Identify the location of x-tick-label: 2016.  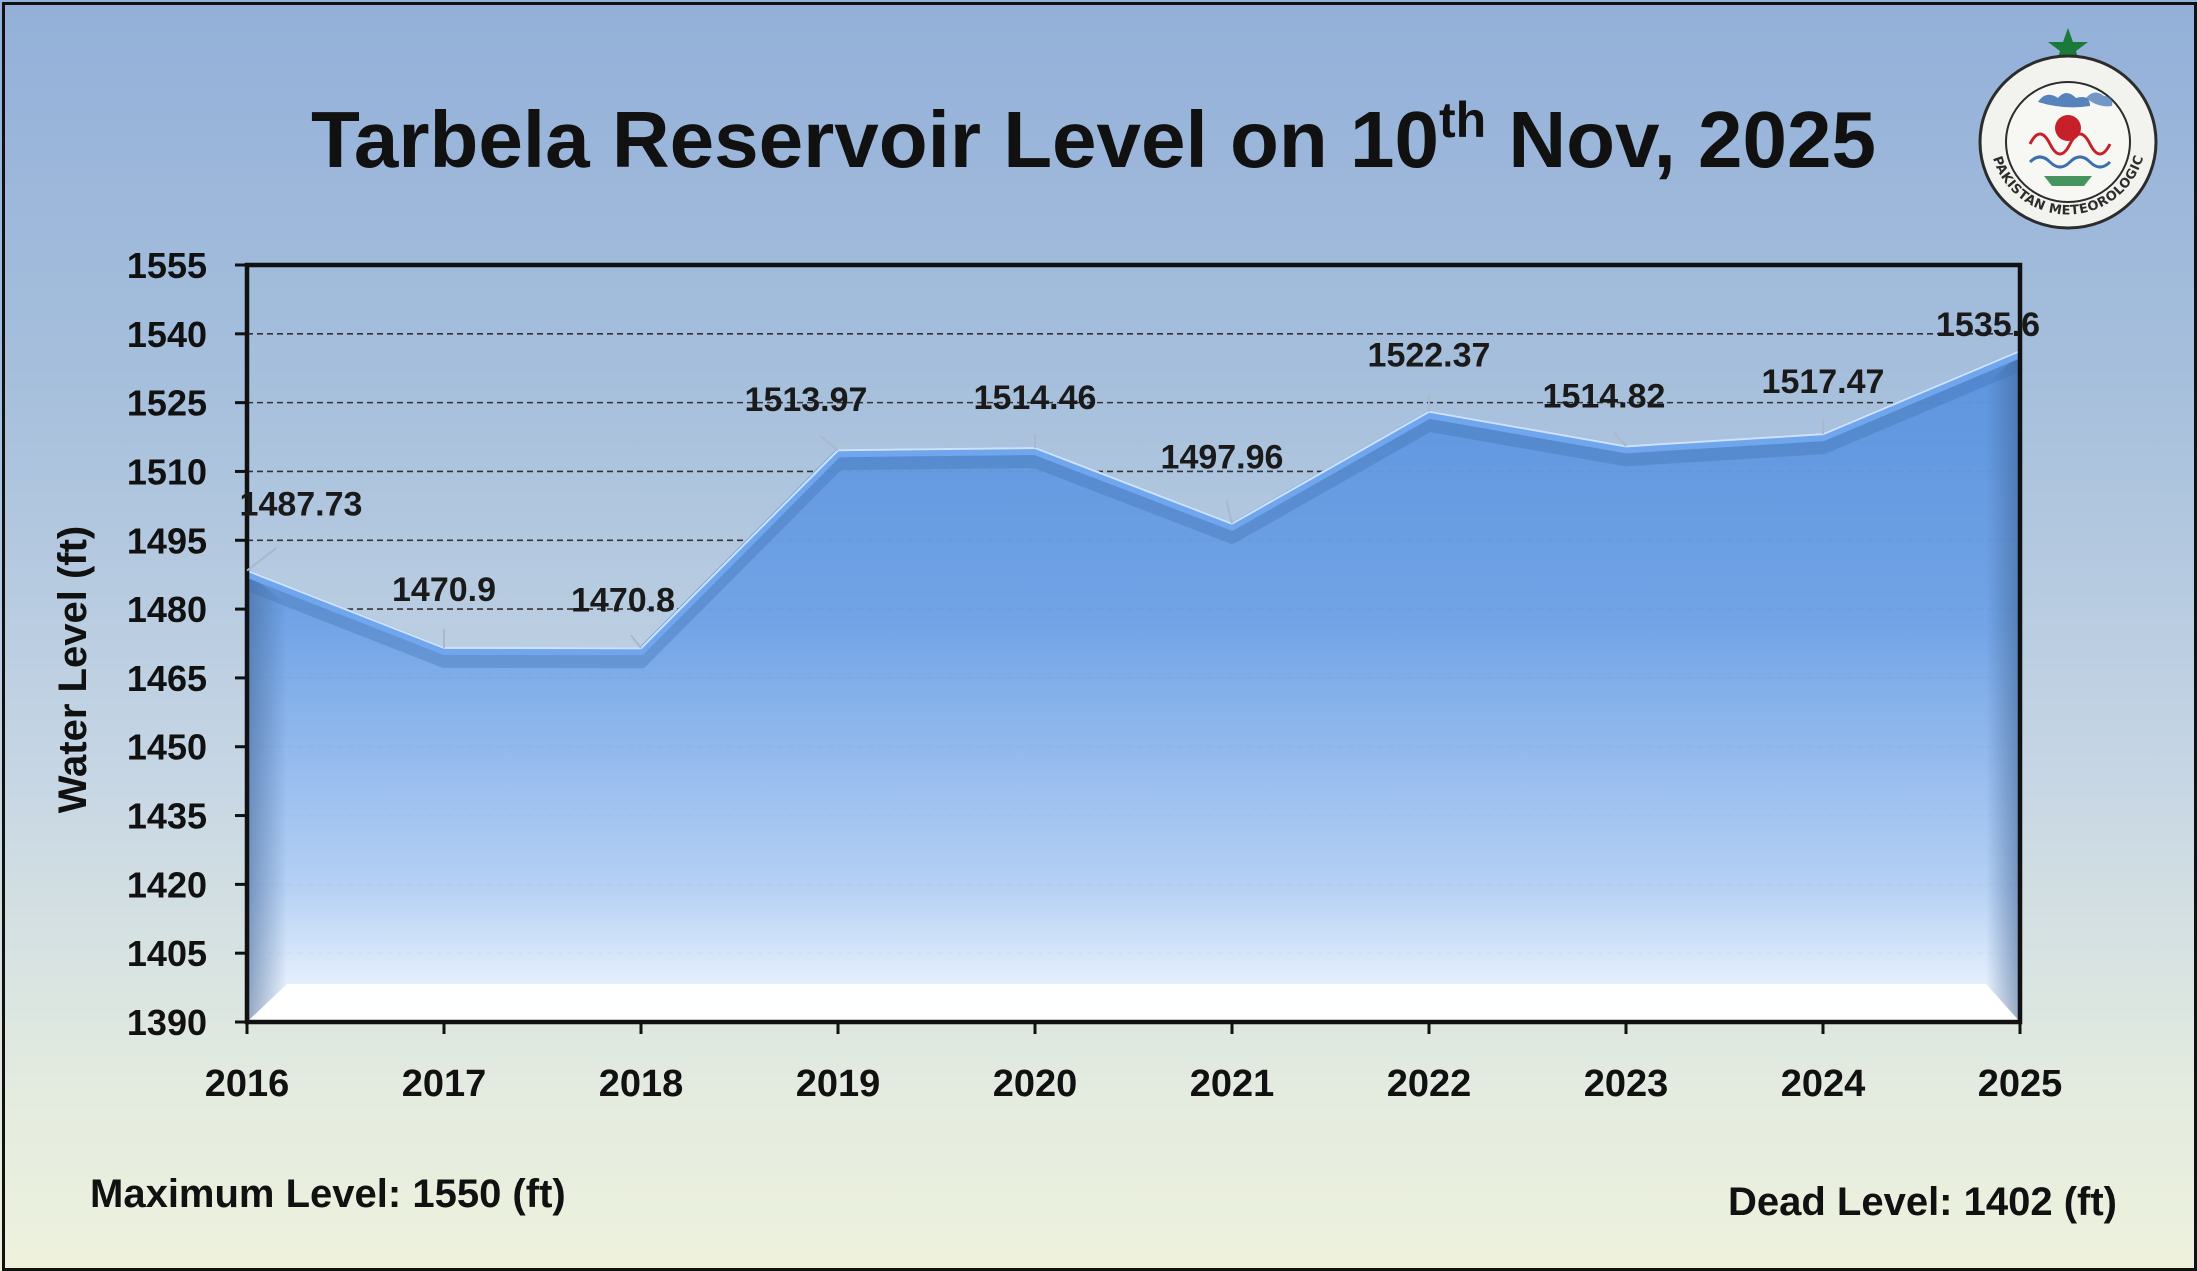
(247, 1084).